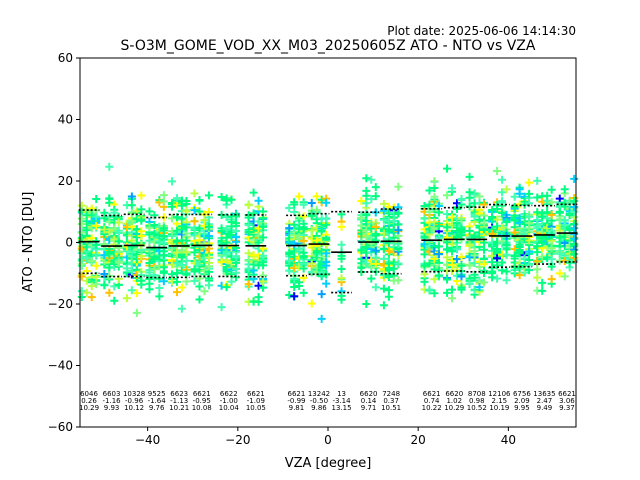 The width and height of the screenshot is (640, 480). I want to click on y-tick-label: −20, so click(60, 304).